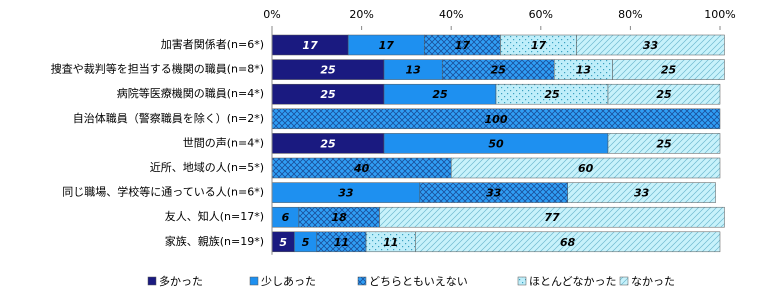 The height and width of the screenshot is (305, 762). What do you see at coordinates (163, 192) in the screenshot?
I see `category-label: 同じ職場、学校等に通っている人(n=6*)` at bounding box center [163, 192].